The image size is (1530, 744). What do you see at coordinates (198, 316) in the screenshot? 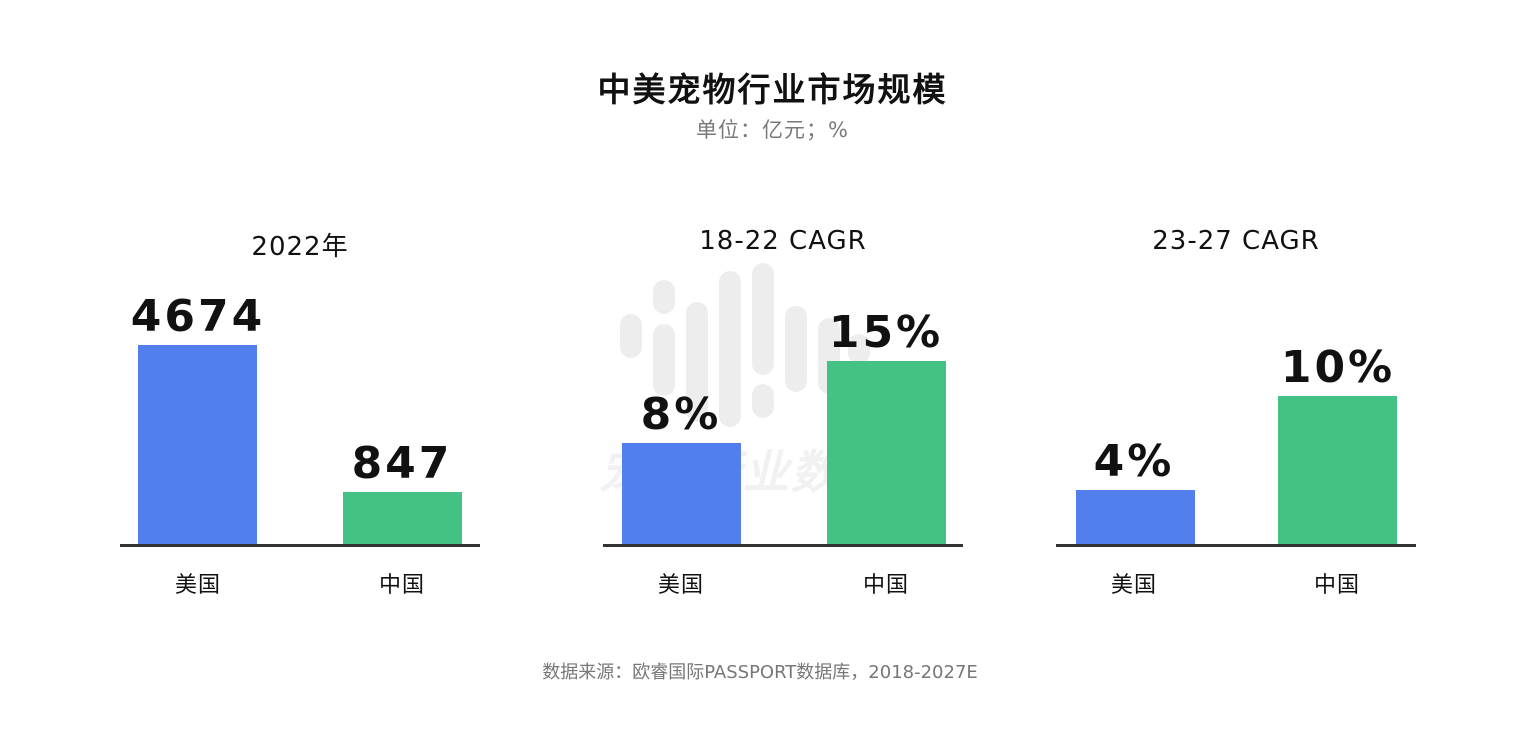
I see `bar-value-usa: 4674` at bounding box center [198, 316].